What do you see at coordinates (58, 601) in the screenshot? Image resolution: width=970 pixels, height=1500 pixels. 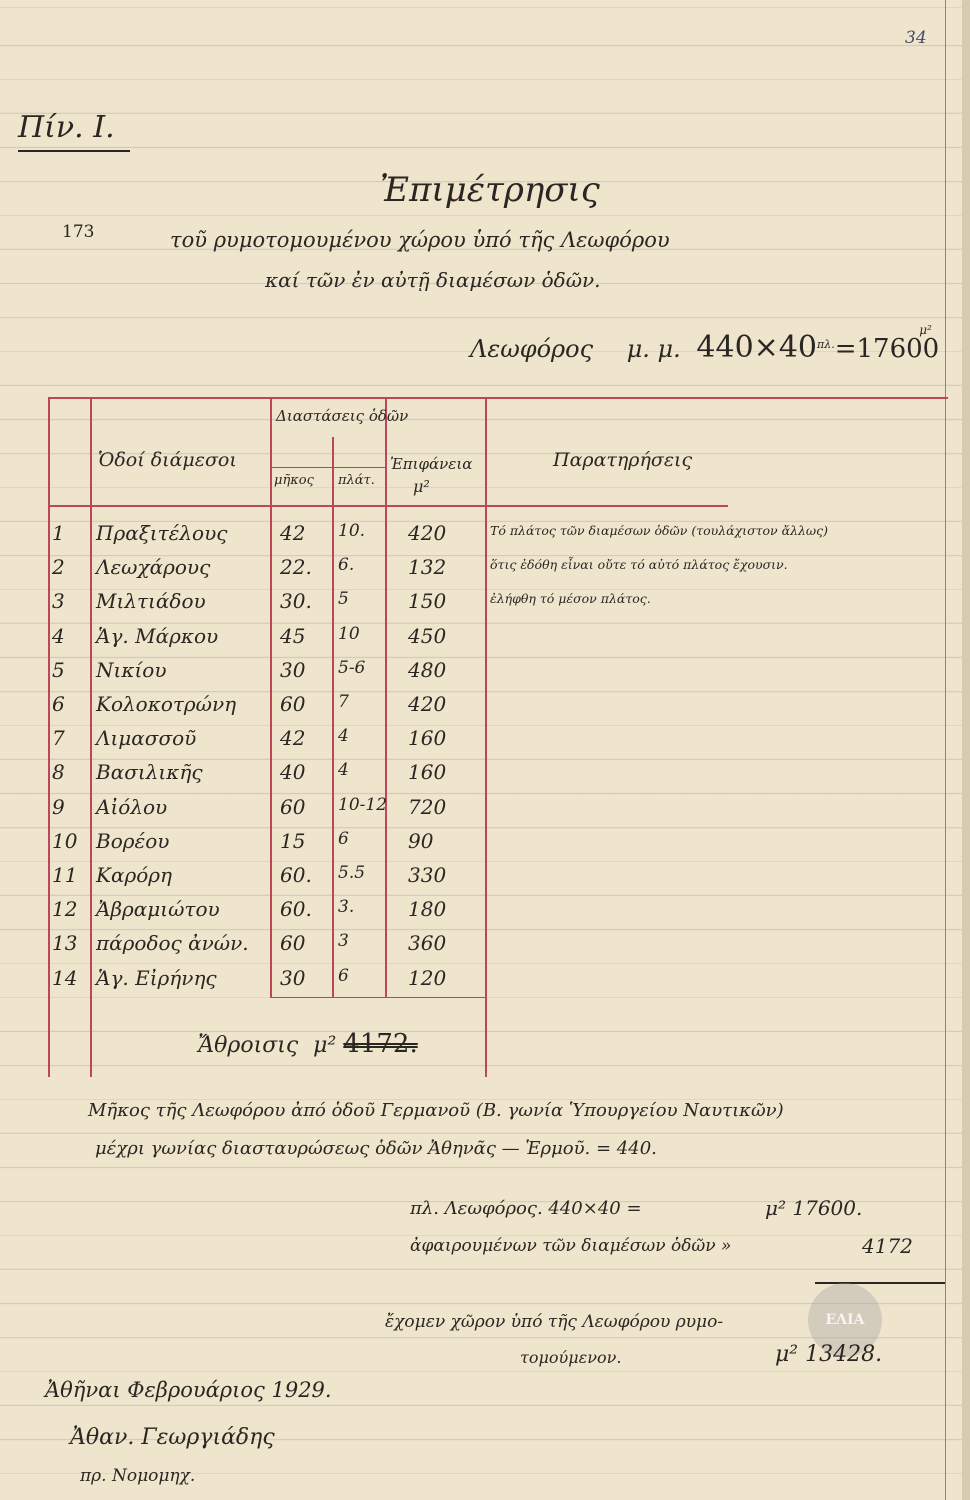 I see `row-number: 3` at bounding box center [58, 601].